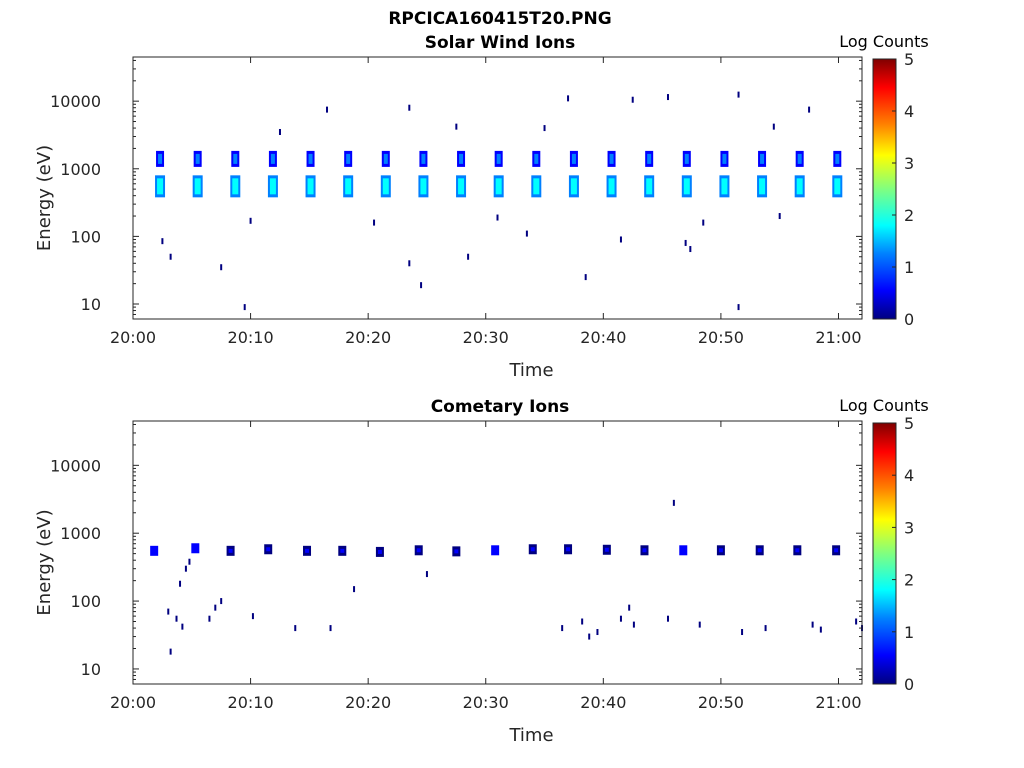 The height and width of the screenshot is (768, 1024). What do you see at coordinates (500, 43) in the screenshot?
I see `panel-title: Solar Wind Ions` at bounding box center [500, 43].